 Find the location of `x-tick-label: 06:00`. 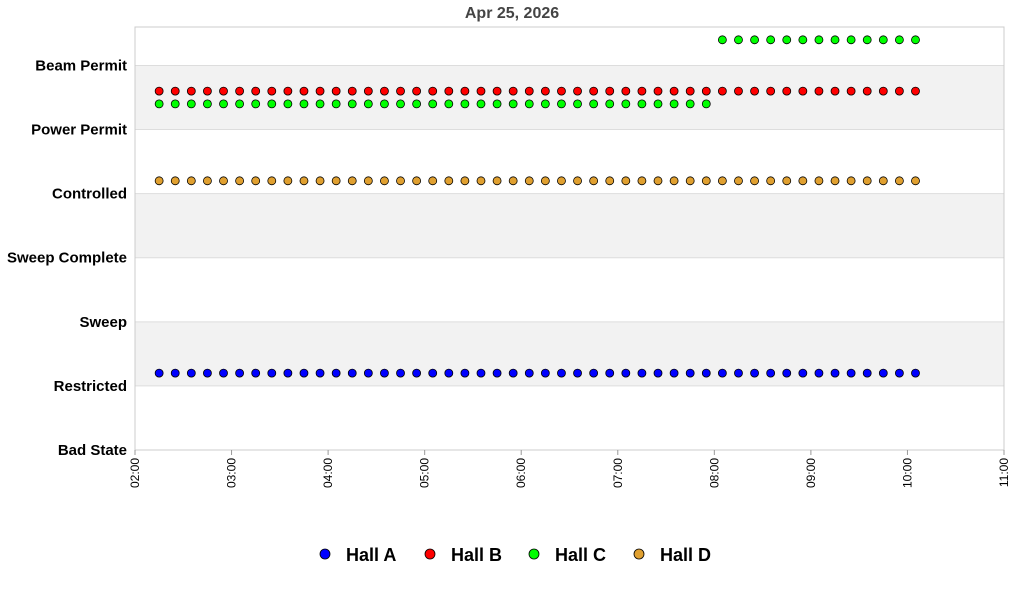

x-tick-label: 06:00 is located at coordinates (521, 473).